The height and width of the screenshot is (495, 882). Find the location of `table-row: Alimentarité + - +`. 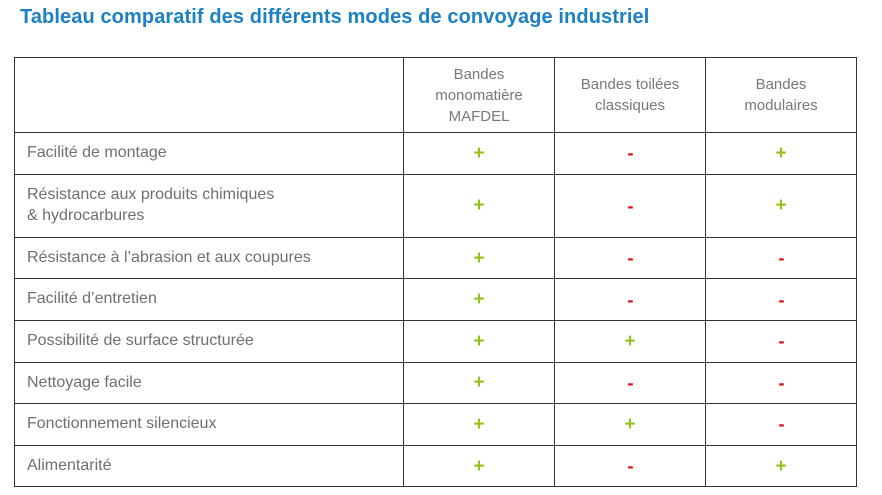

table-row: Alimentarité + - + is located at coordinates (435, 466).